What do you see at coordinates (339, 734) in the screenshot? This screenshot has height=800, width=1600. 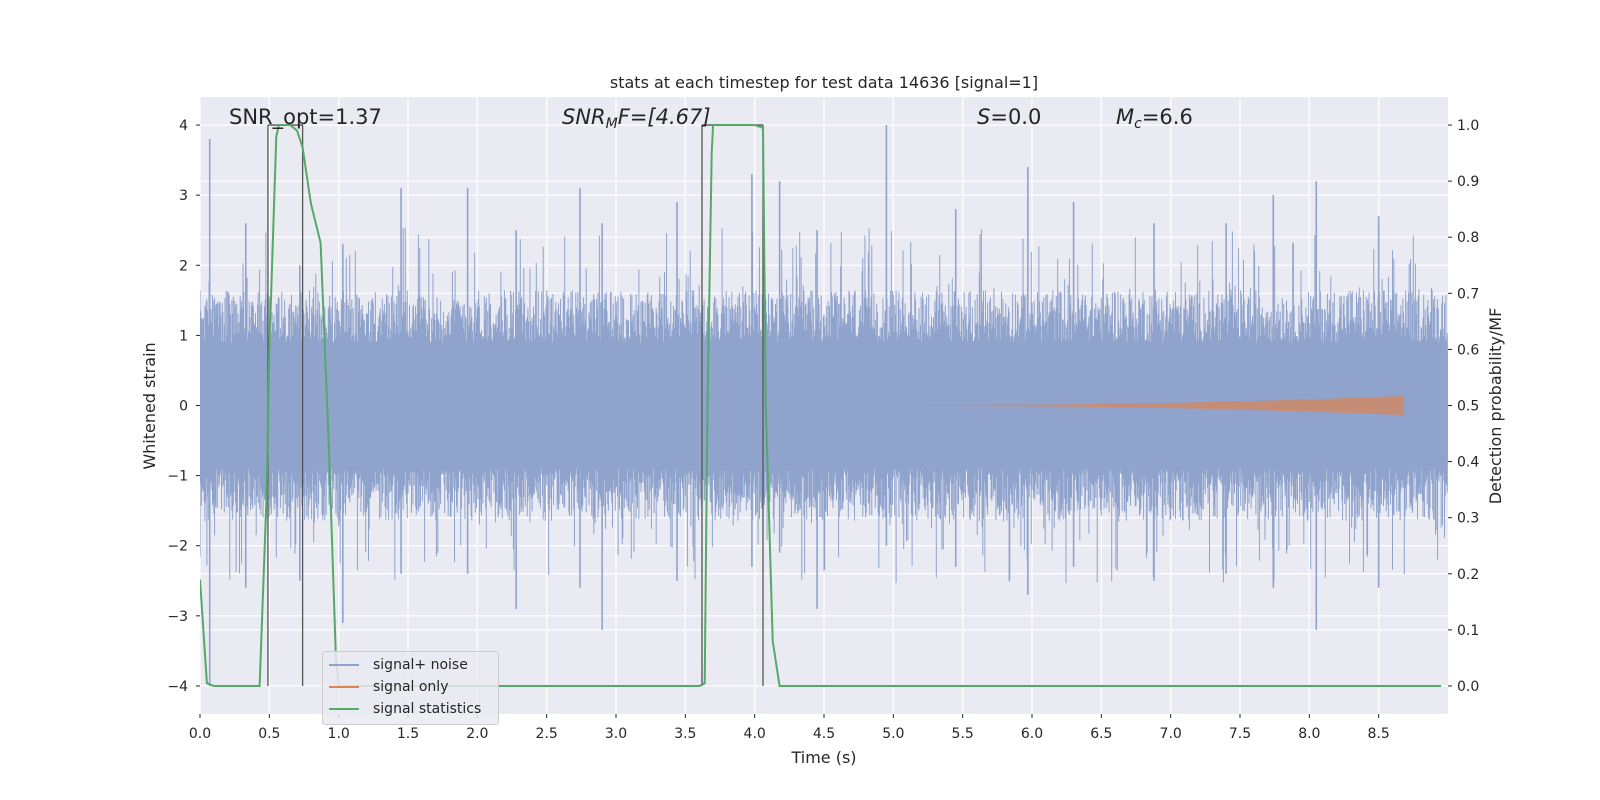 I see `x-tick-label: 1.0` at bounding box center [339, 734].